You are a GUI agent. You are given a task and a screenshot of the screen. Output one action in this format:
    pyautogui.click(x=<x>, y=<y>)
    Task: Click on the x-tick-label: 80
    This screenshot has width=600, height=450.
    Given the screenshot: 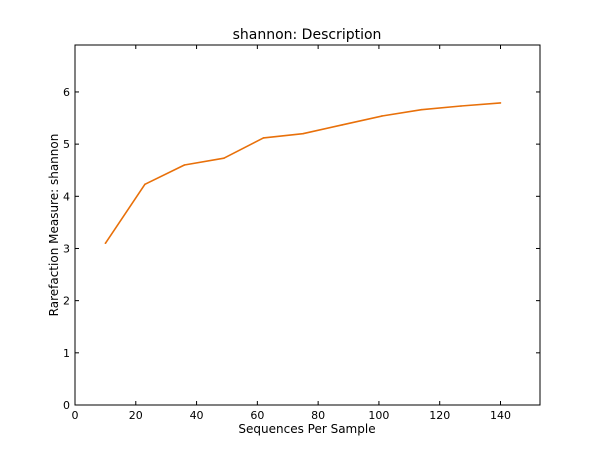 What is the action you would take?
    pyautogui.click(x=318, y=415)
    